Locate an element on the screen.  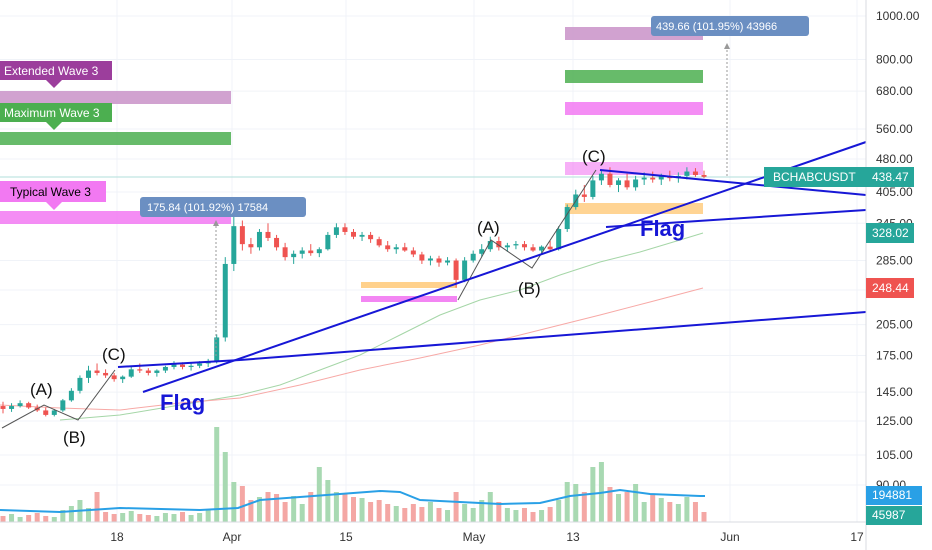
price-tick-label: 800.00 is located at coordinates (894, 59).